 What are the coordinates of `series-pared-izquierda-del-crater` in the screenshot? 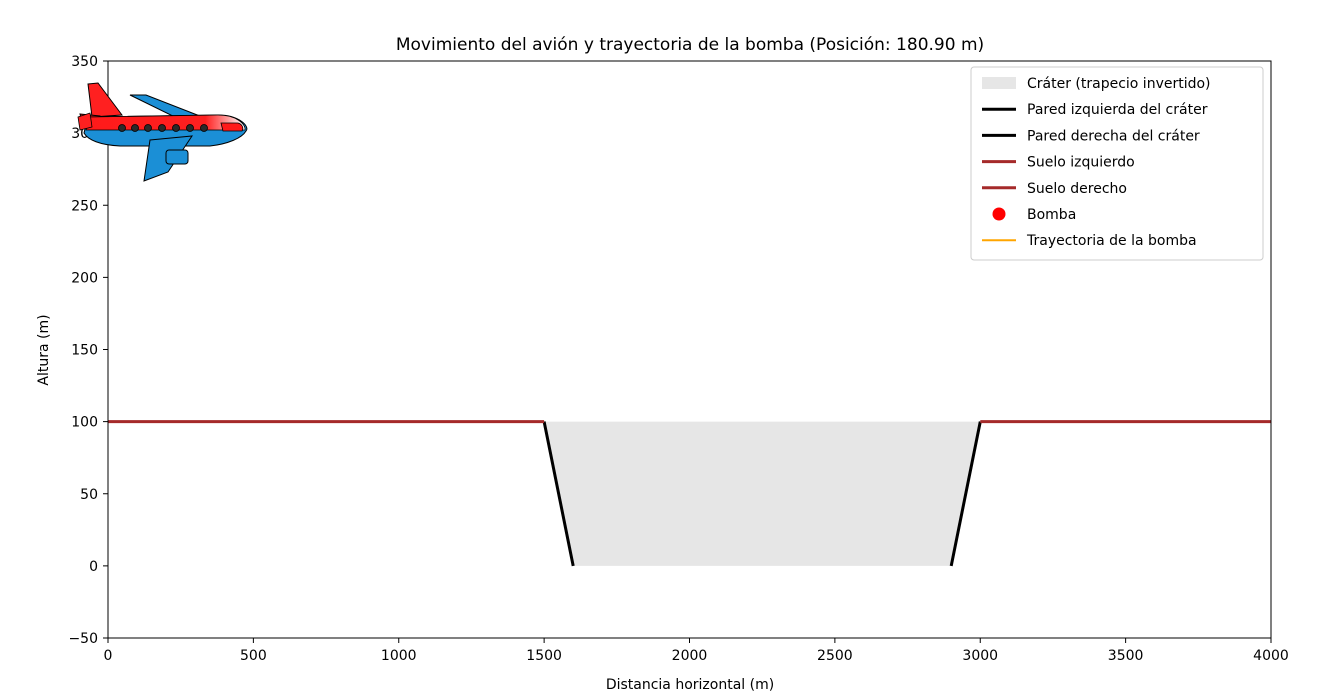 It's located at (558, 494).